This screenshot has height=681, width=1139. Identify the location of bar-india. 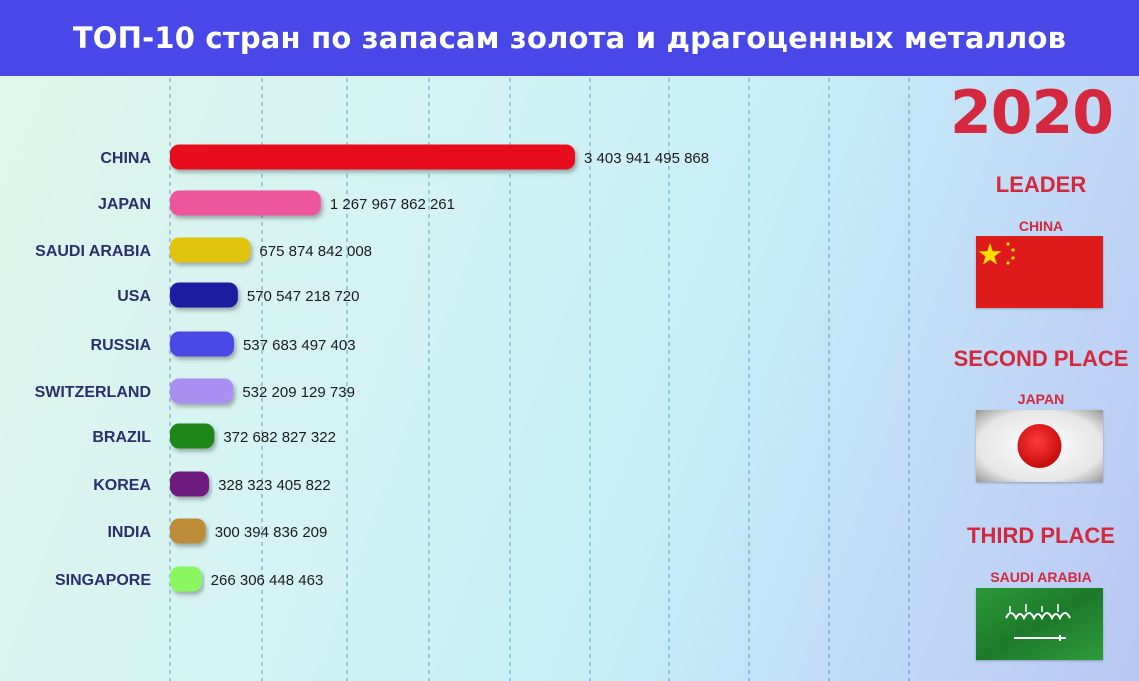
(188, 531).